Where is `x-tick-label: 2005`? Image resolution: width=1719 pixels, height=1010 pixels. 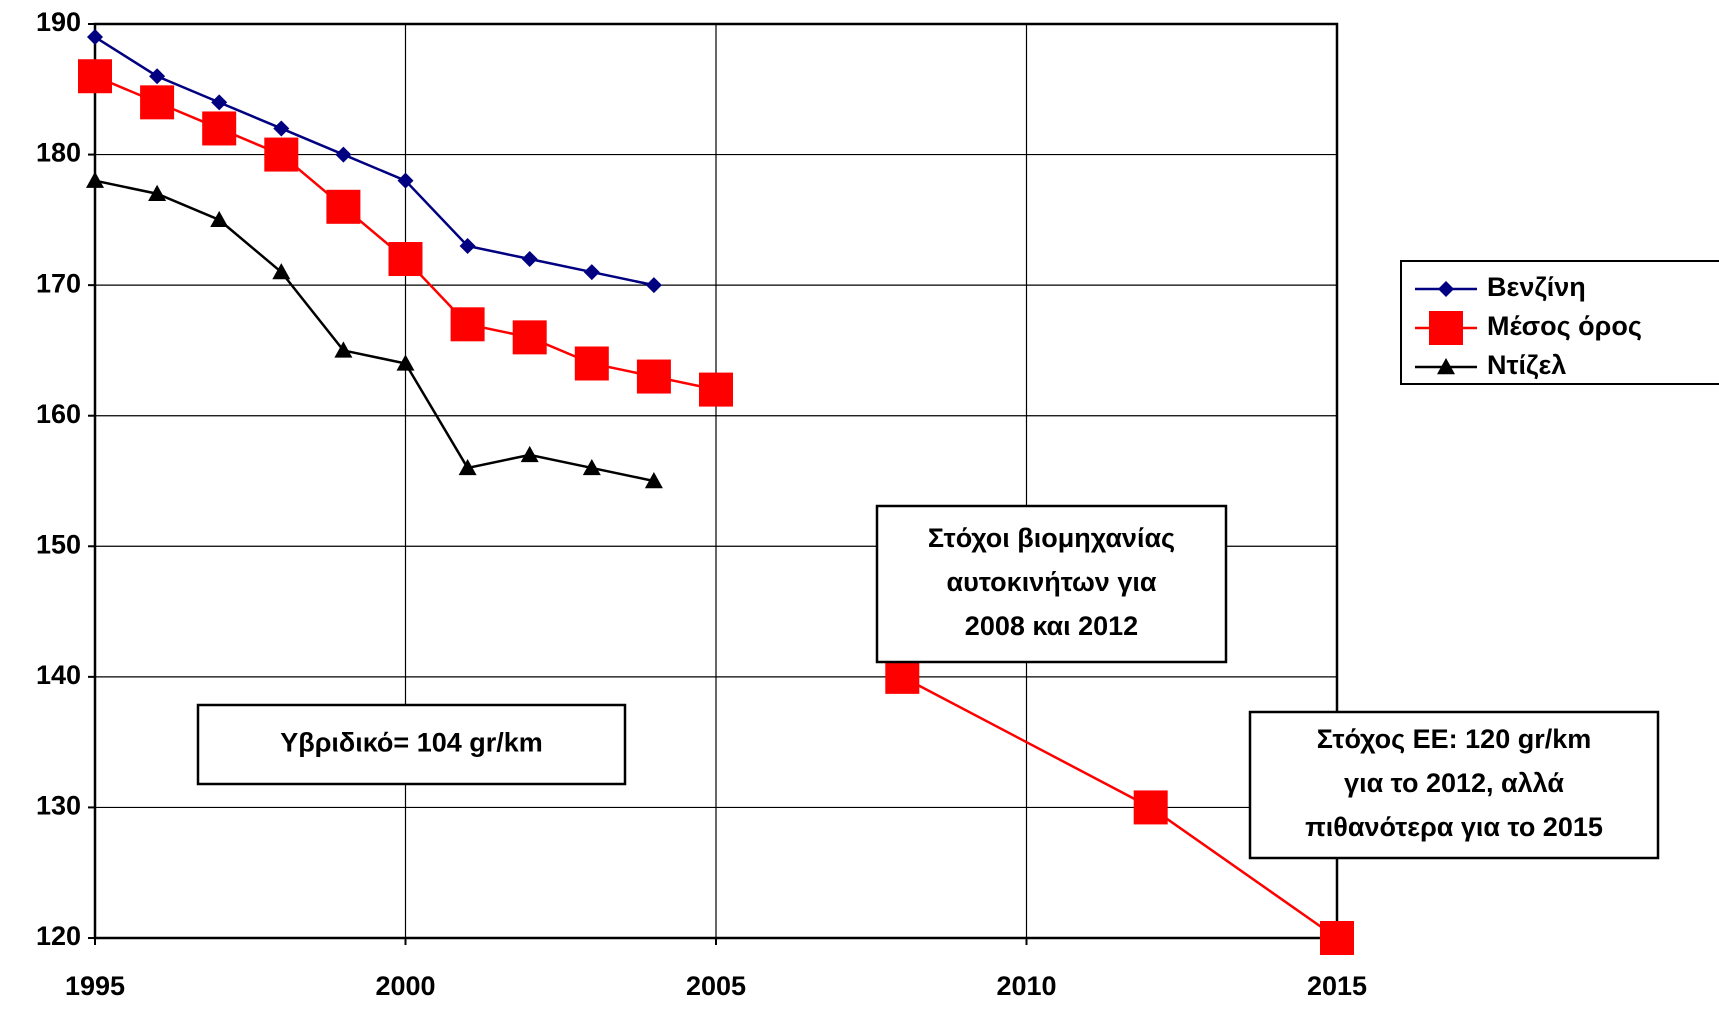 x-tick-label: 2005 is located at coordinates (716, 986).